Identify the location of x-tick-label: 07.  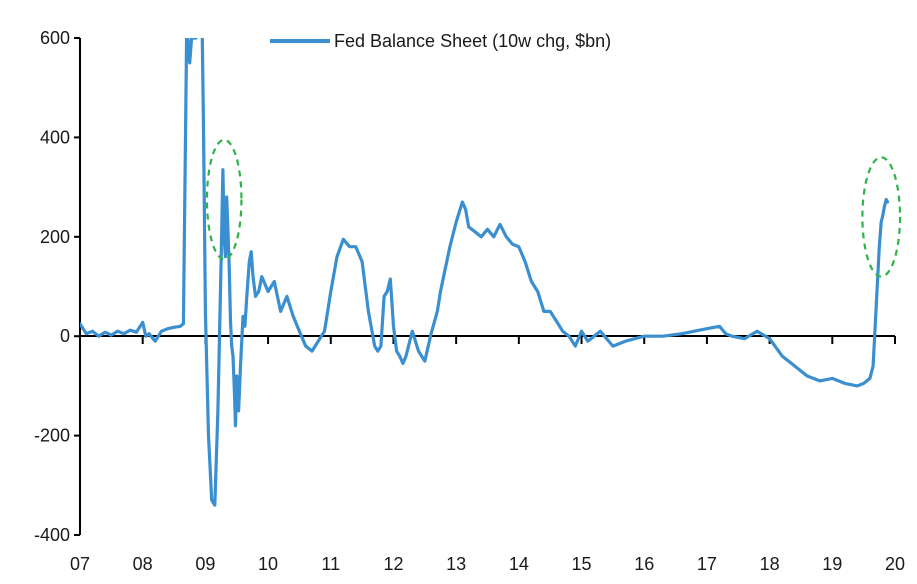
(80, 564).